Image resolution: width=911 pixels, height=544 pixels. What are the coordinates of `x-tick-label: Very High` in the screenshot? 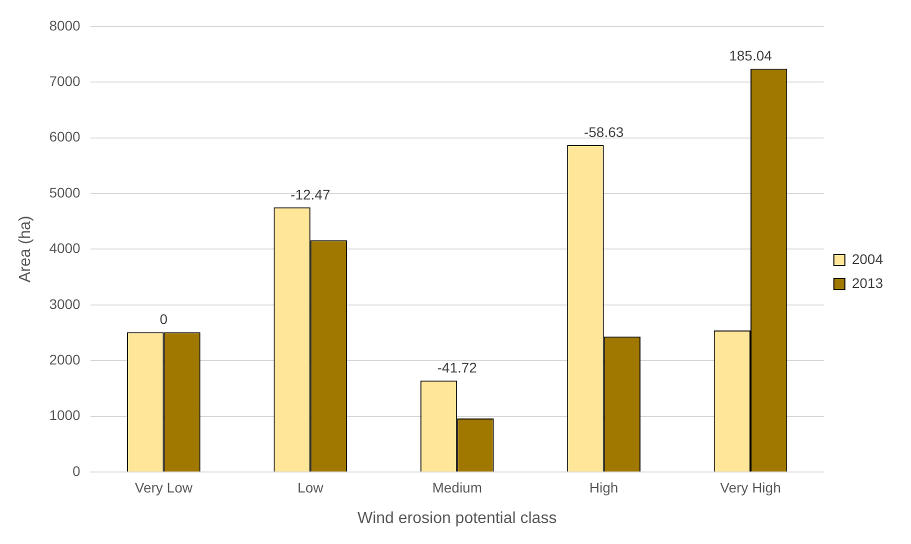 It's located at (750, 487).